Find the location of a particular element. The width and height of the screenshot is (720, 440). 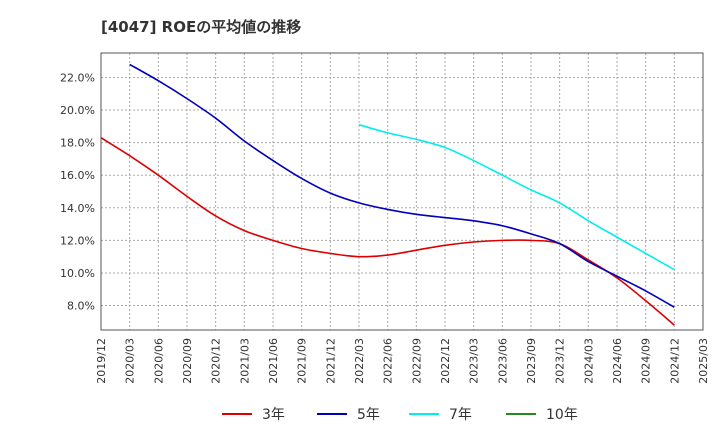

x-tick-label: 2023/09 is located at coordinates (531, 361).